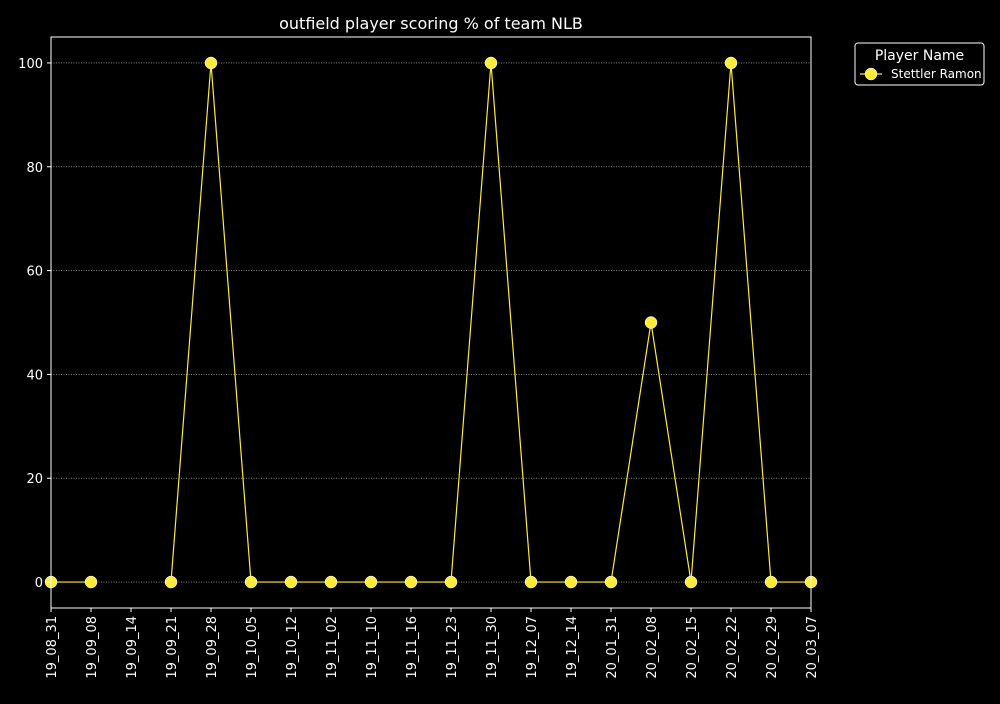 This screenshot has width=1000, height=704. What do you see at coordinates (34, 168) in the screenshot?
I see `y-tick-label: 80` at bounding box center [34, 168].